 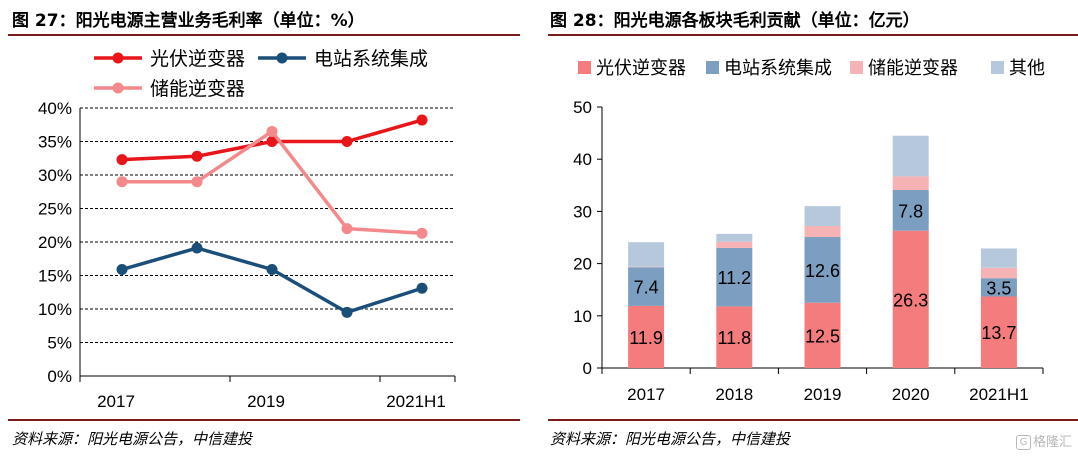 What do you see at coordinates (55, 175) in the screenshot?
I see `y-tick-label: 30%` at bounding box center [55, 175].